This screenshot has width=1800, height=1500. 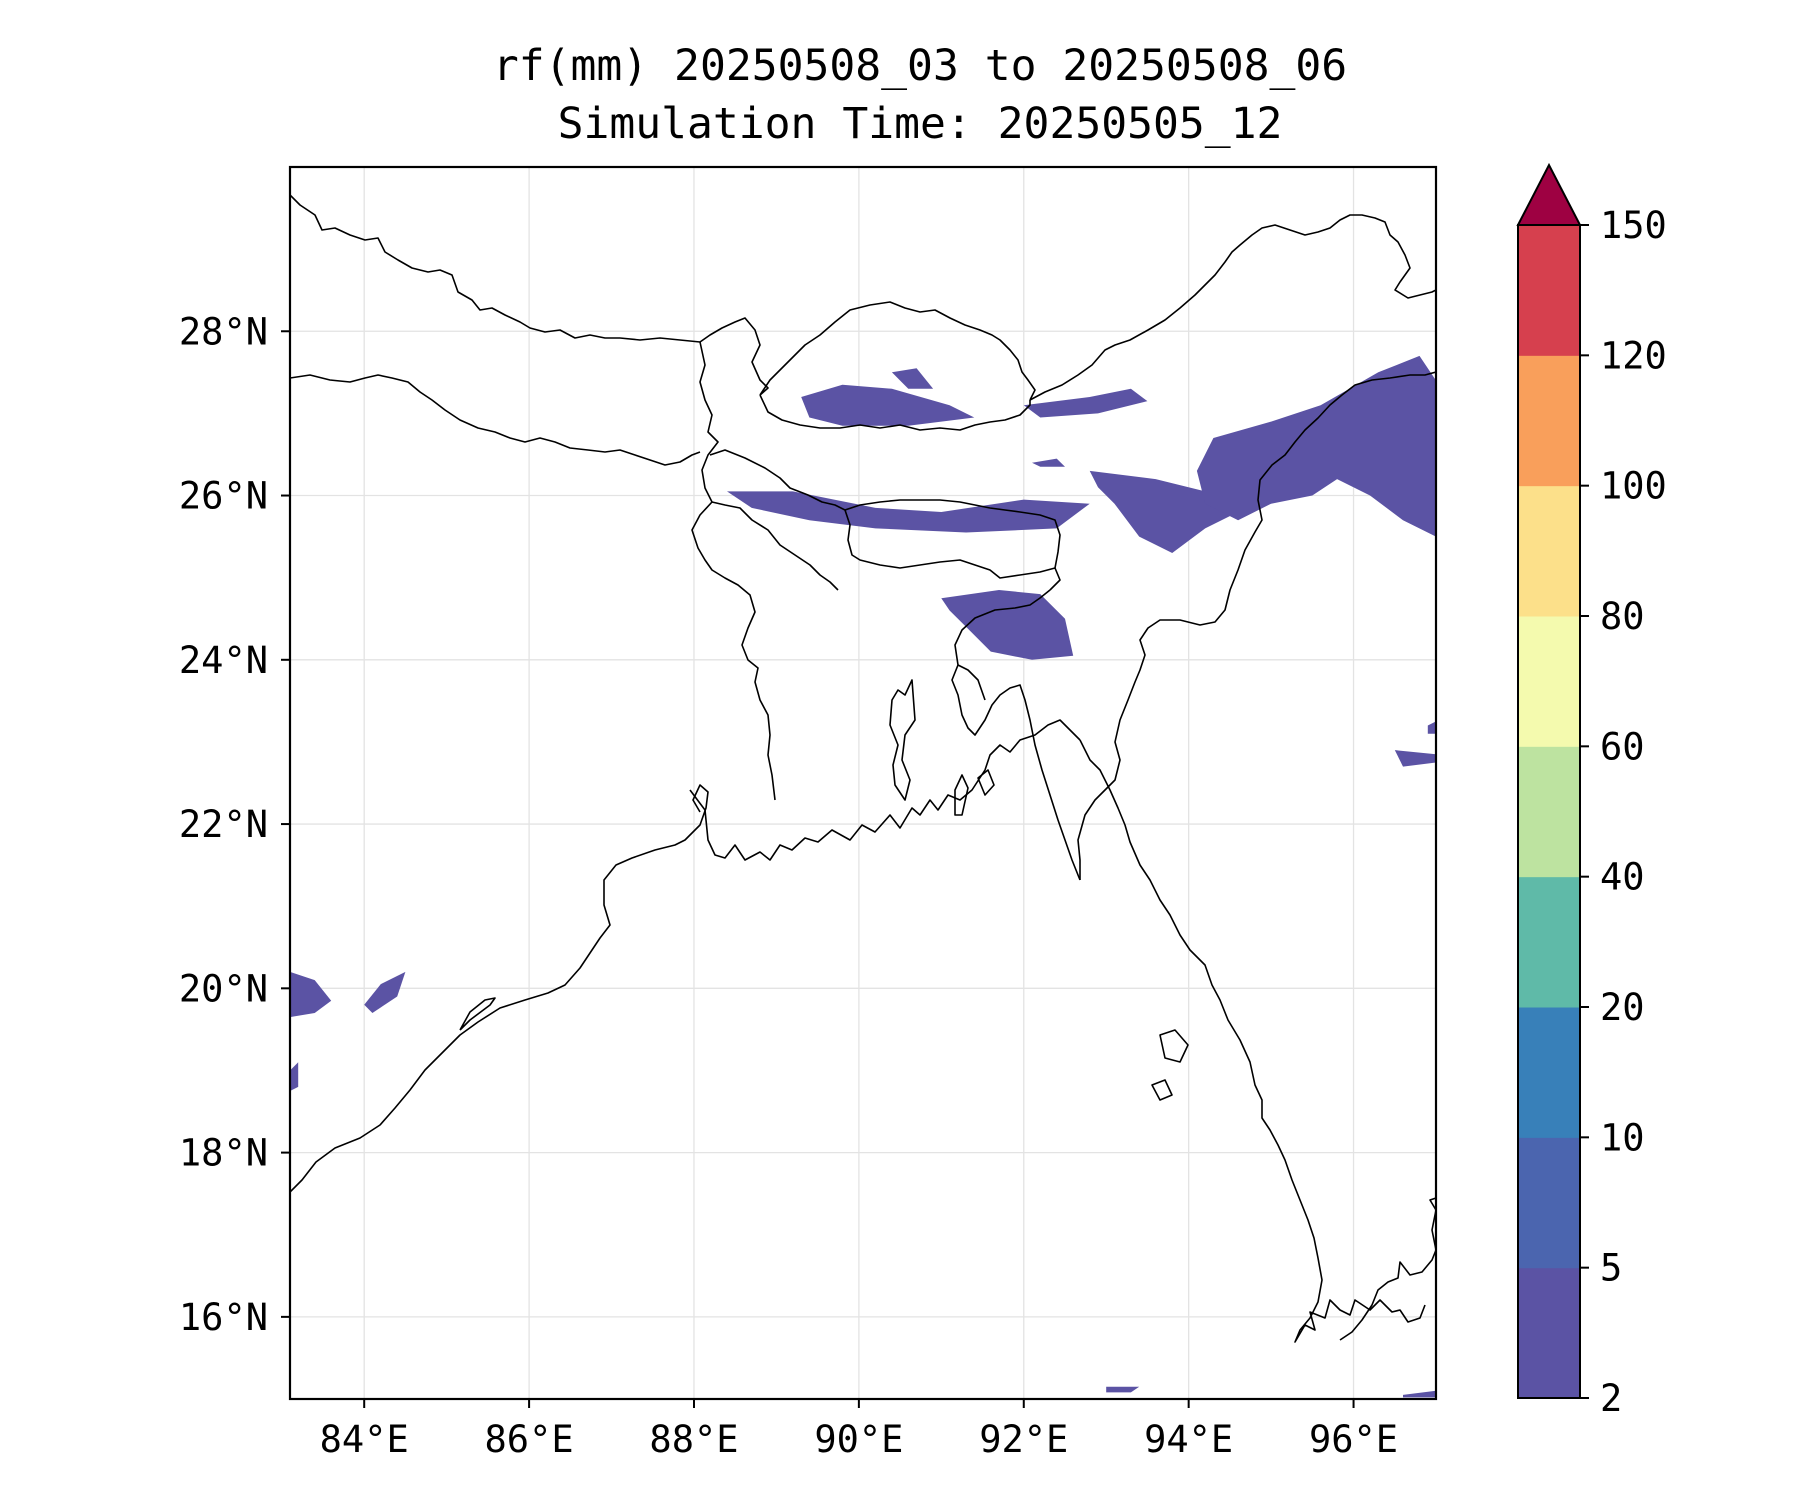 I want to click on lat-tick-label: 28°N, so click(x=223, y=331).